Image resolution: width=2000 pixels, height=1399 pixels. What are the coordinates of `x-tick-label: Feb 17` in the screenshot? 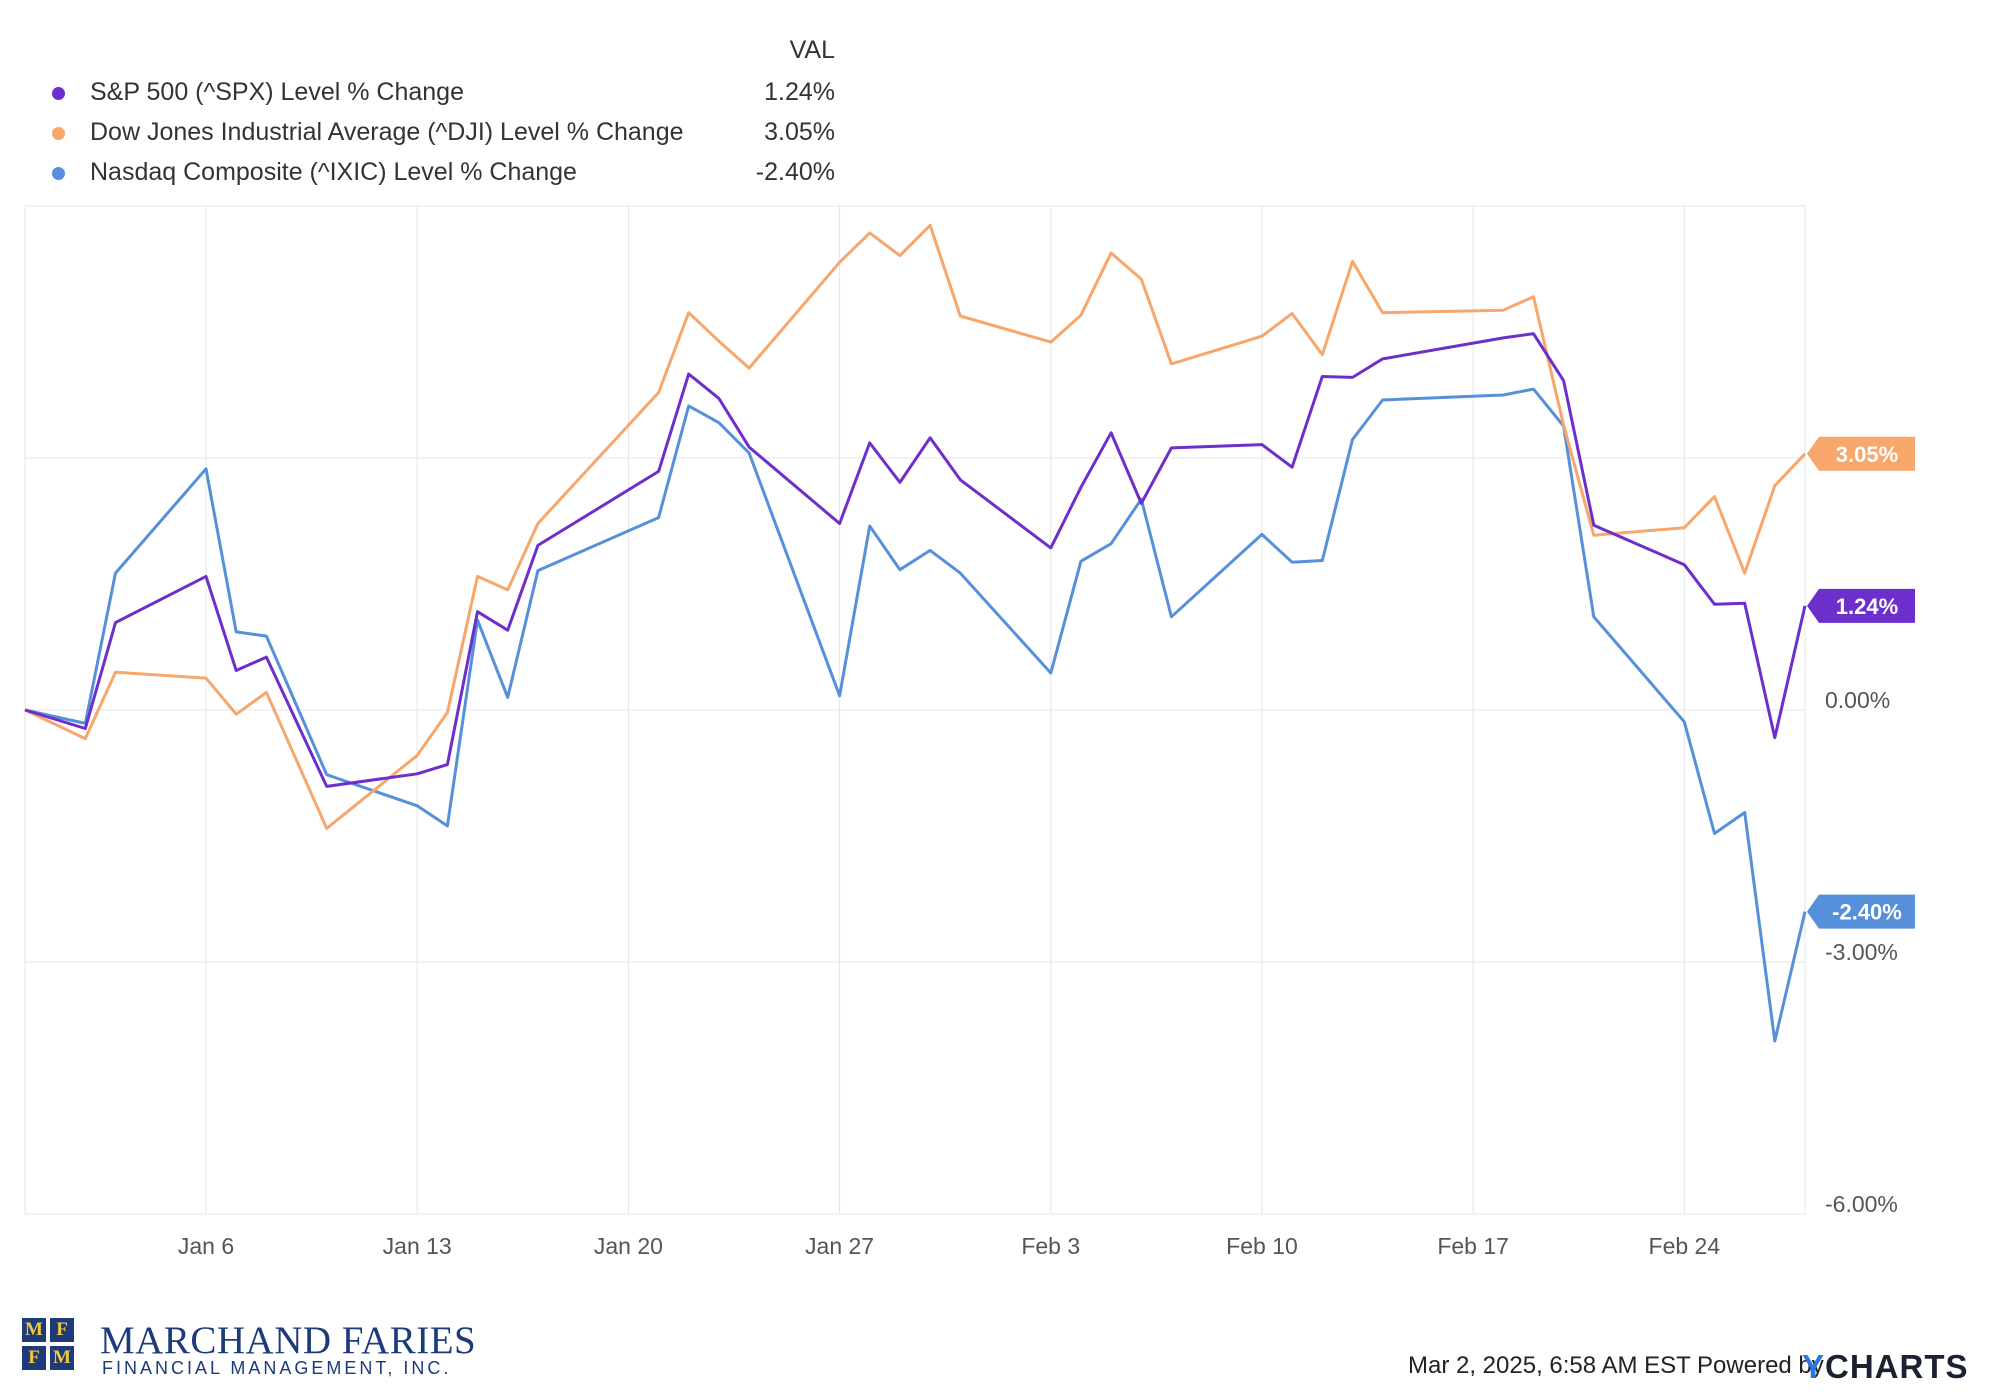 It's located at (1473, 1246).